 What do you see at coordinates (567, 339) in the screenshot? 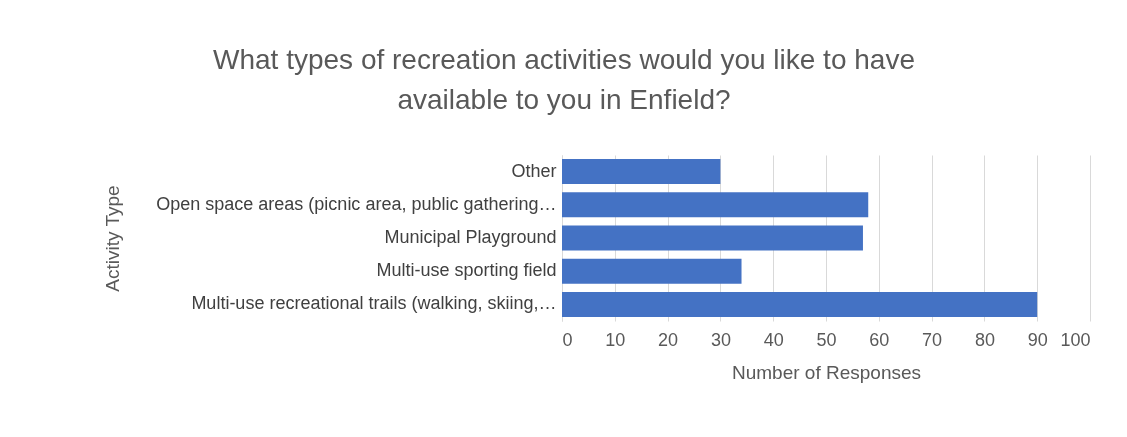
I see `x-tick-label: 0` at bounding box center [567, 339].